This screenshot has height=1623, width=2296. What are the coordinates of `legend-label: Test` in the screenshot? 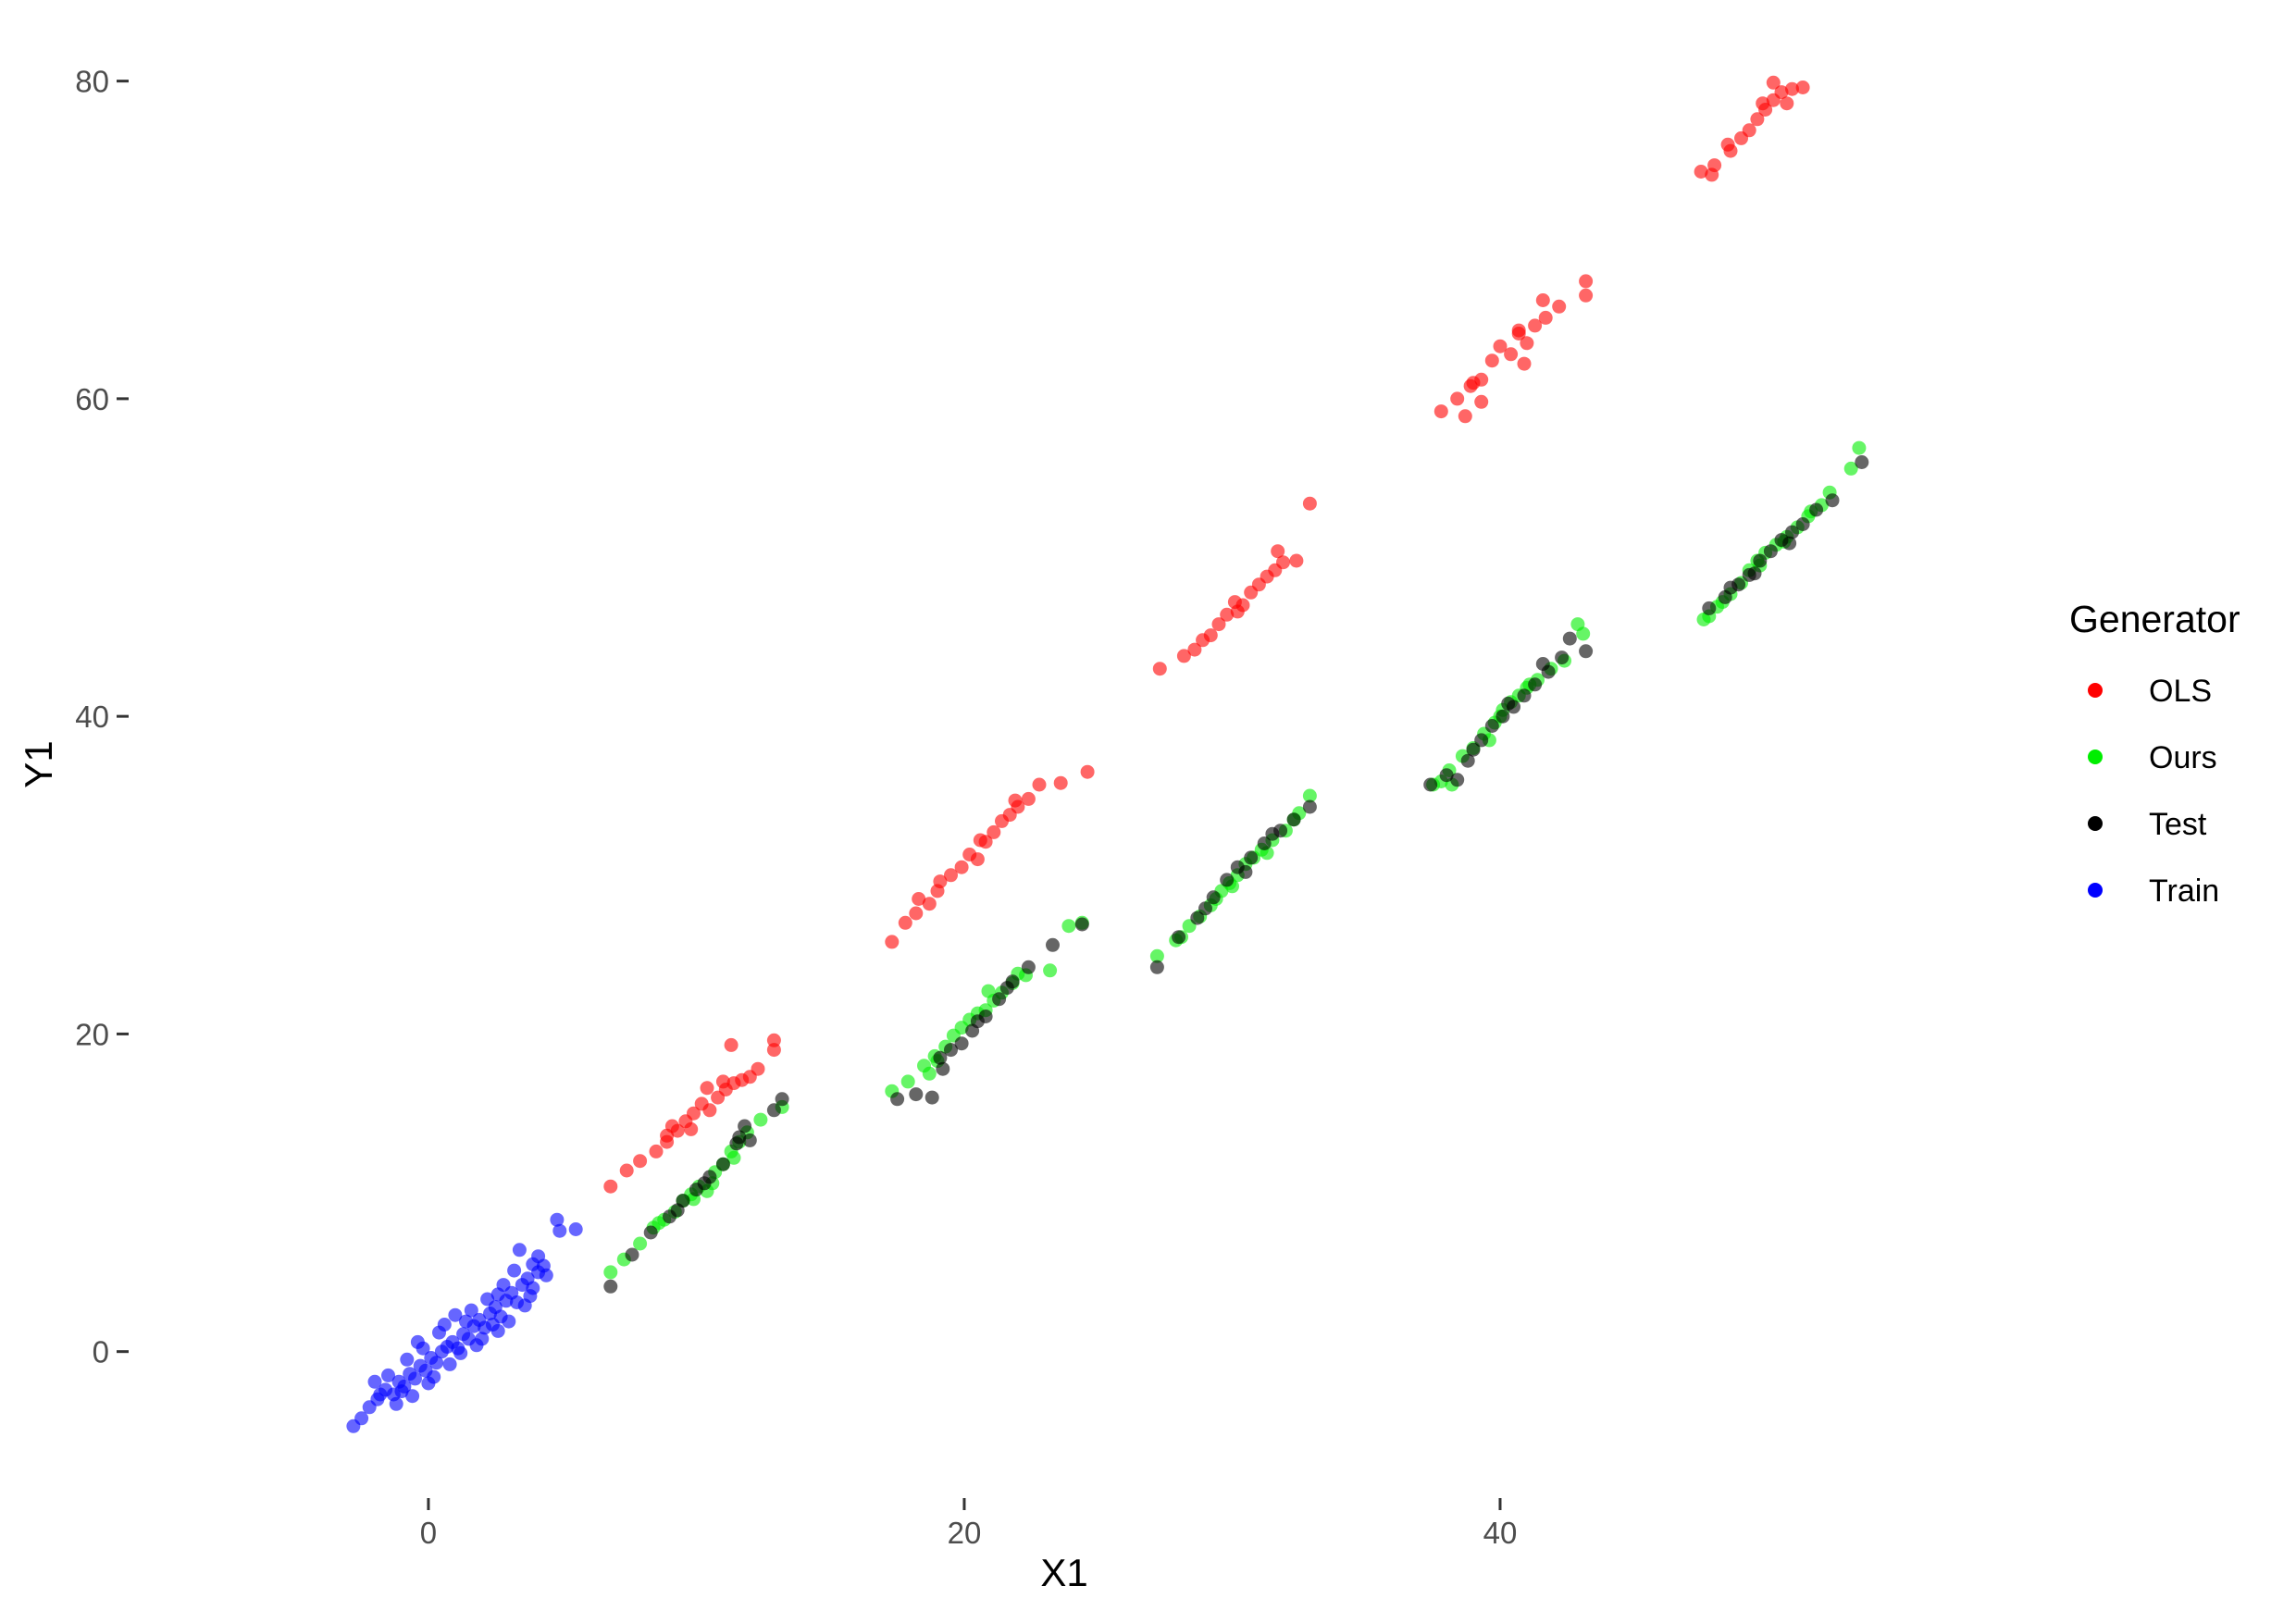 It's located at (2178, 824).